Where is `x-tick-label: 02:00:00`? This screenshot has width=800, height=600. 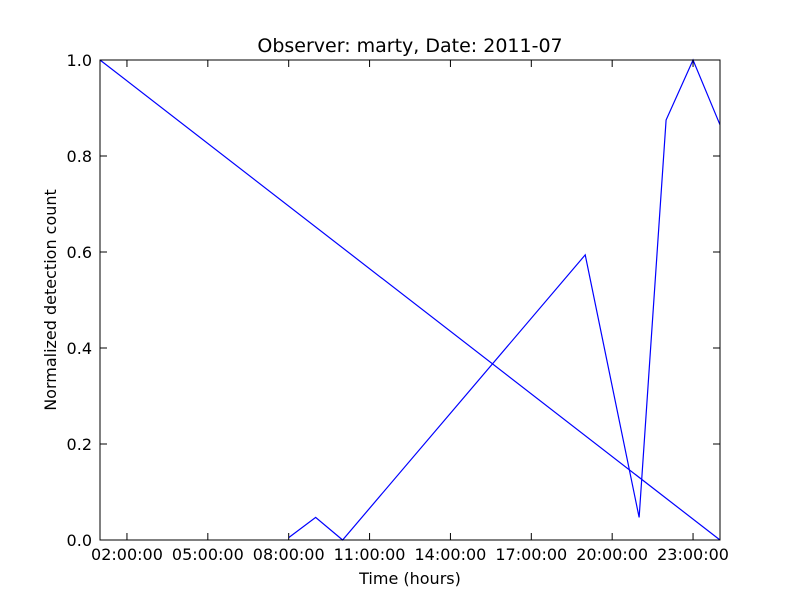
x-tick-label: 02:00:00 is located at coordinates (127, 554).